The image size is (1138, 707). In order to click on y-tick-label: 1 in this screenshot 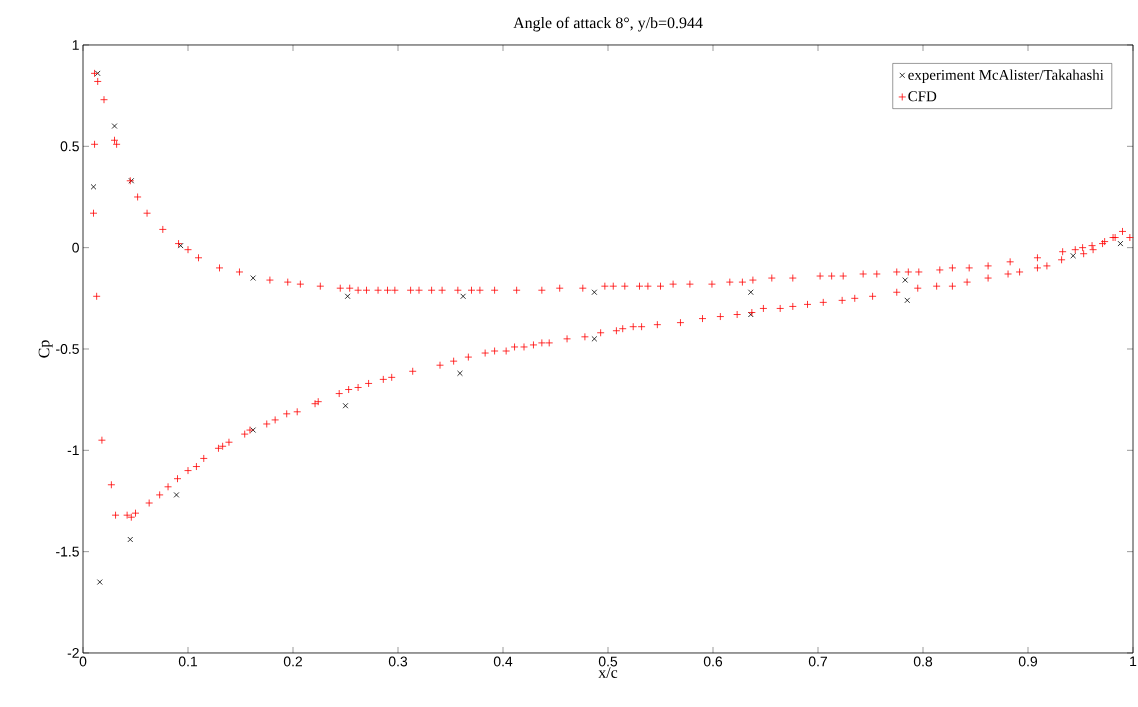, I will do `click(75, 45)`.